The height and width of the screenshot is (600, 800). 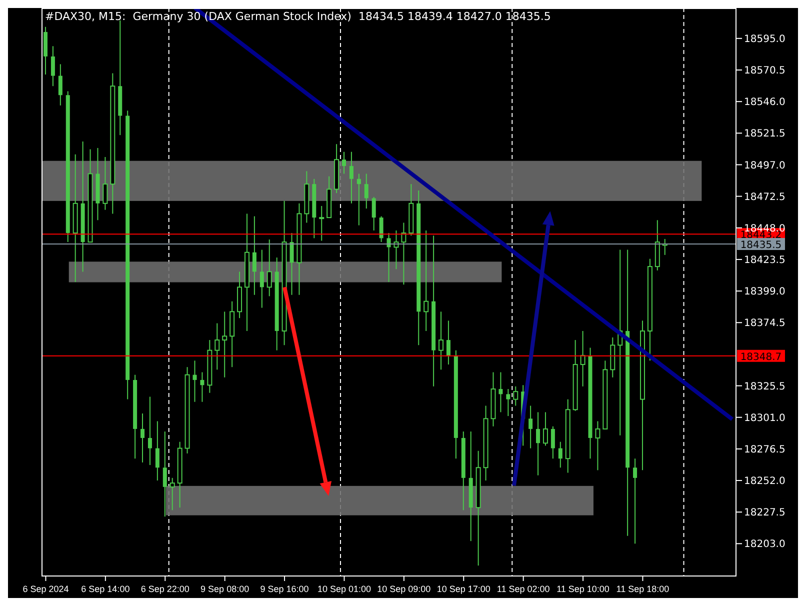 What do you see at coordinates (765, 197) in the screenshot?
I see `y-tick-label: 18472.5` at bounding box center [765, 197].